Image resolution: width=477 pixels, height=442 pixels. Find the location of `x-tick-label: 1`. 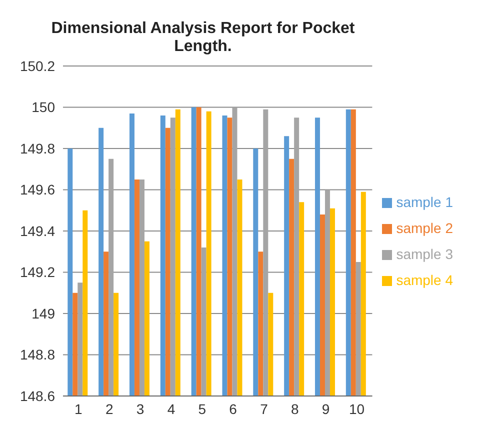

x-tick-label: 1 is located at coordinates (78, 408).